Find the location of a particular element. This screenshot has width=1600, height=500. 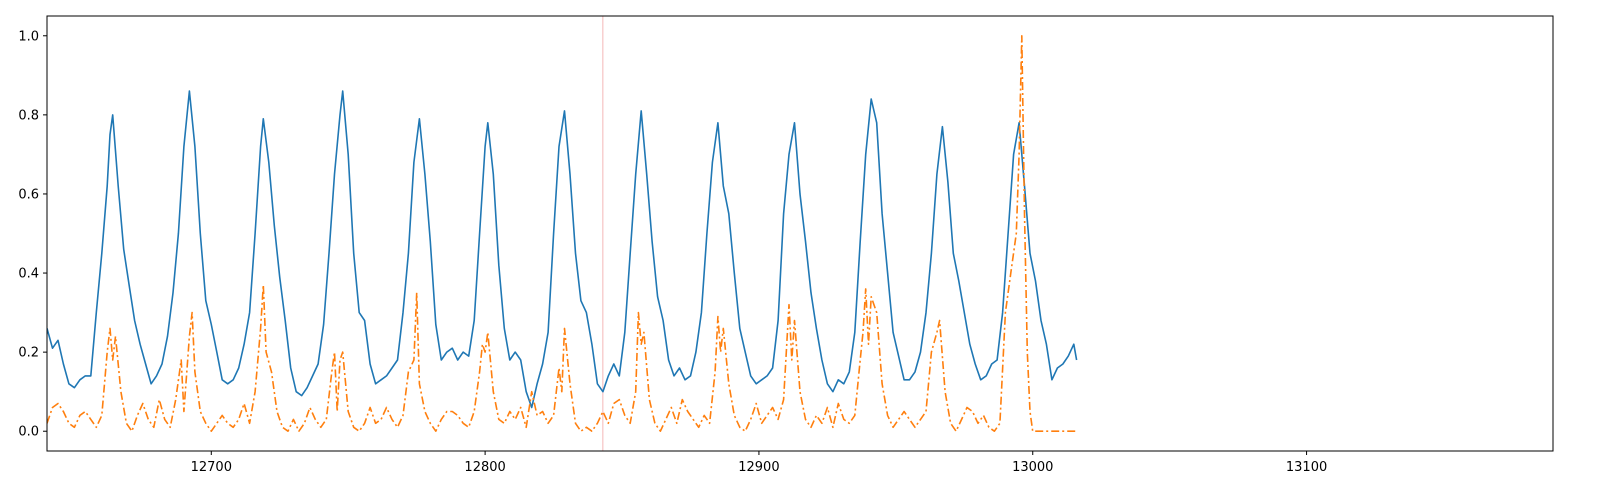

x-tick-label: 12800 is located at coordinates (484, 467).